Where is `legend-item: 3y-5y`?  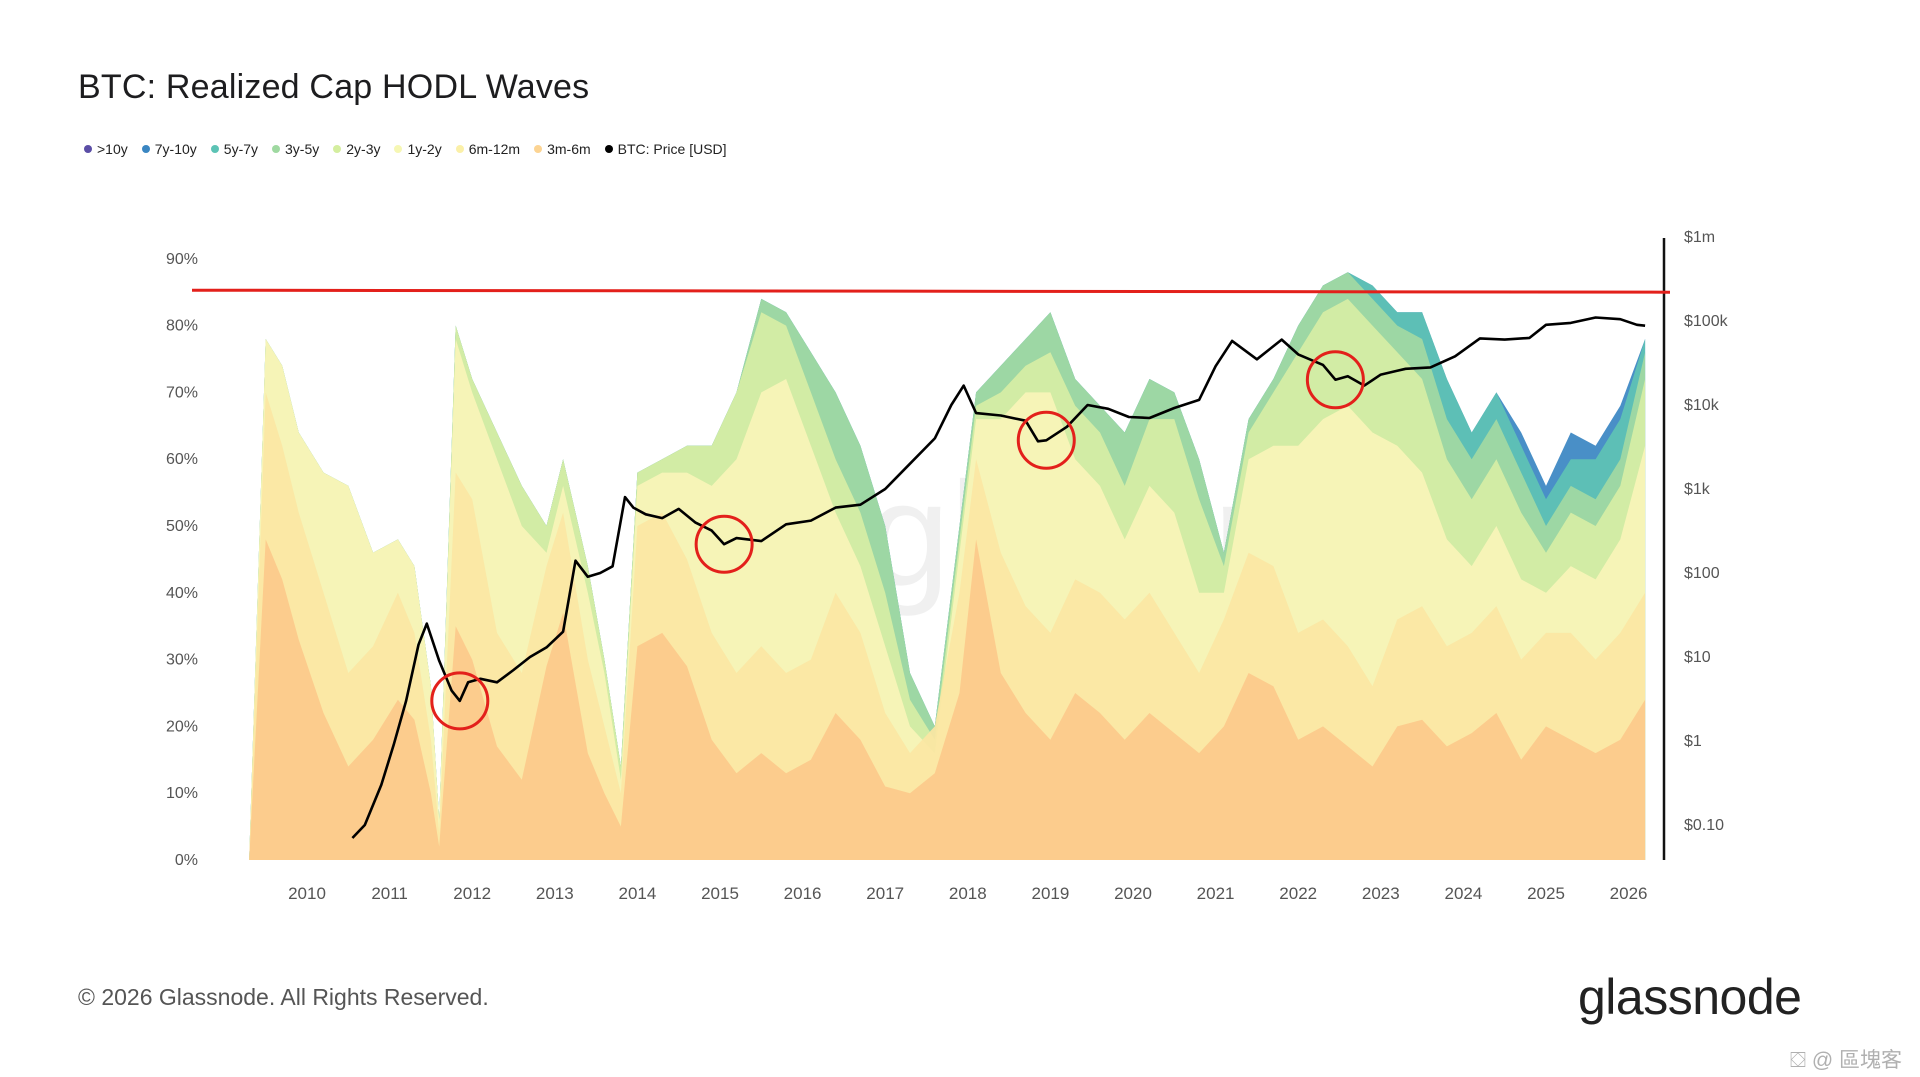 legend-item: 3y-5y is located at coordinates (295, 149).